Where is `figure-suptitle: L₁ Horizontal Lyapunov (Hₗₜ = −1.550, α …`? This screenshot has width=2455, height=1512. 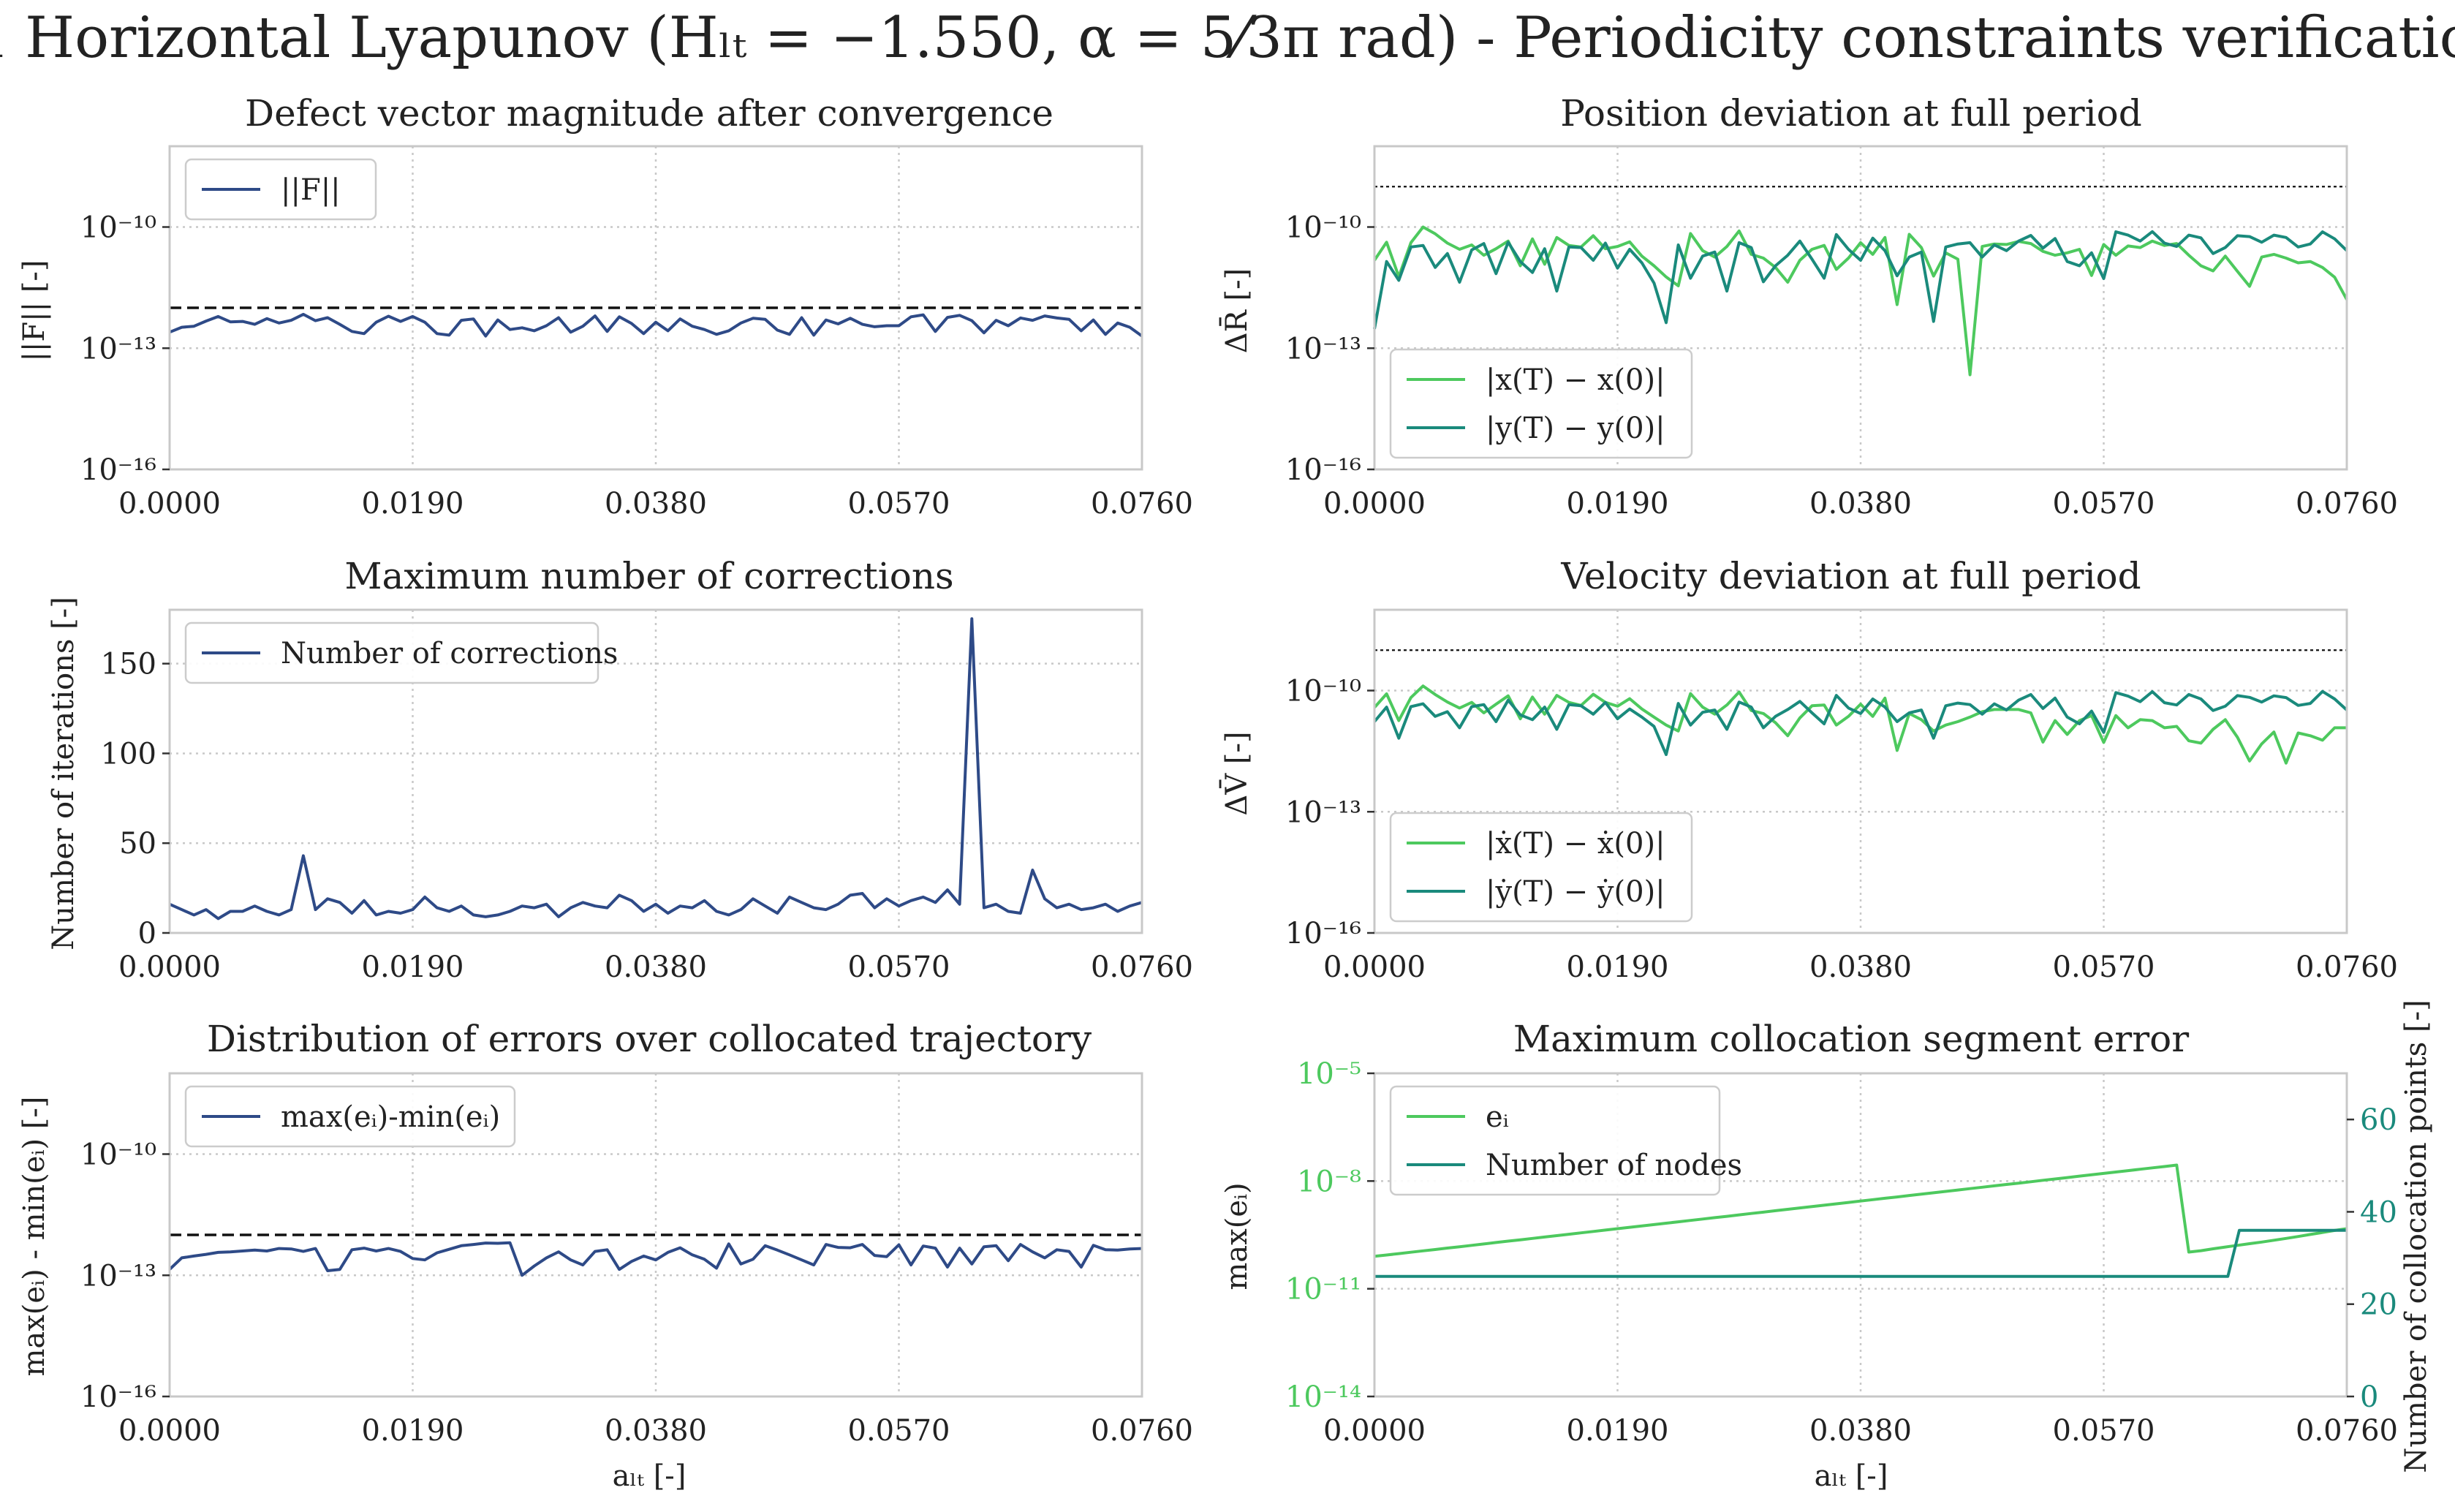
figure-suptitle: L₁ Horizontal Lyapunov (Hₗₜ = −1.550, α … is located at coordinates (1227, 38).